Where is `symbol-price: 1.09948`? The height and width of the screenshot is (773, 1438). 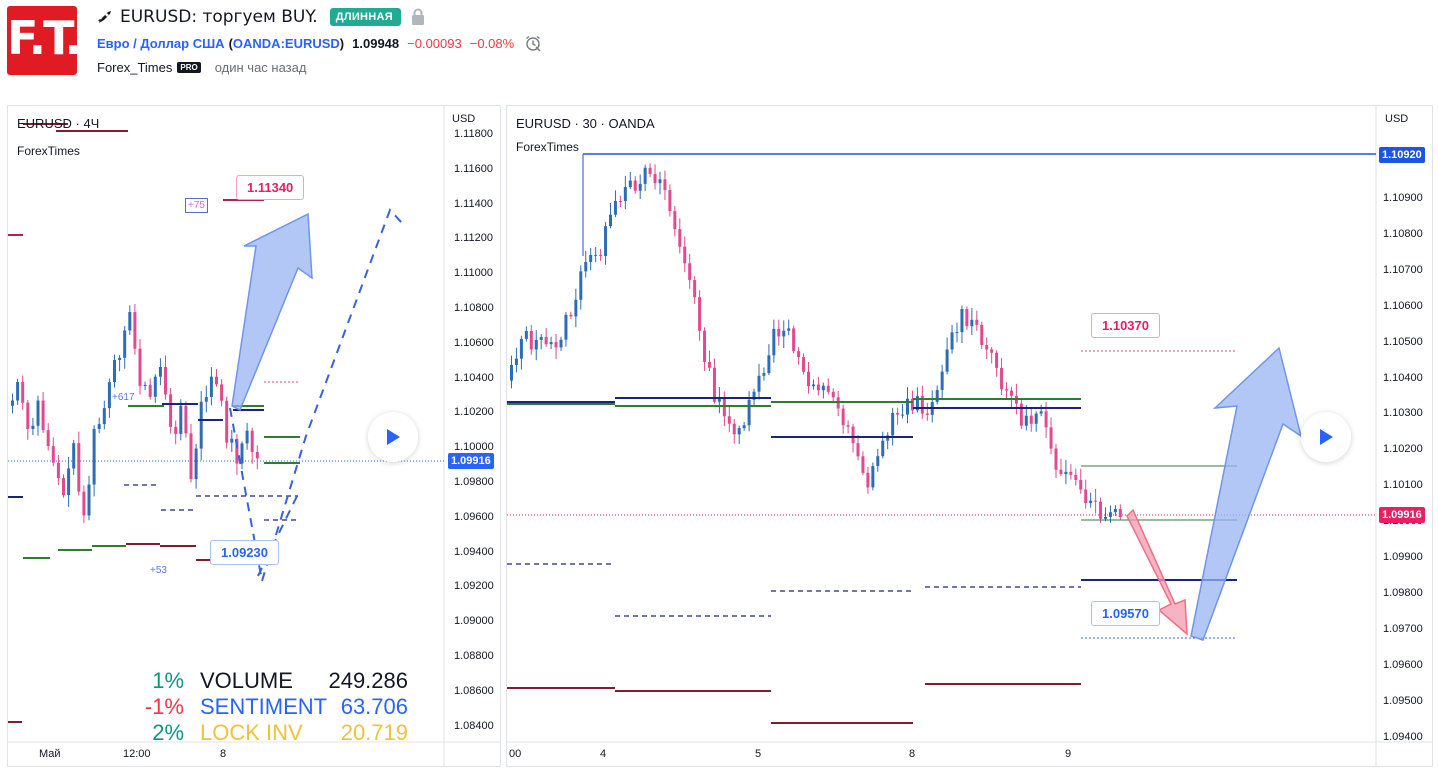 symbol-price: 1.09948 is located at coordinates (376, 43).